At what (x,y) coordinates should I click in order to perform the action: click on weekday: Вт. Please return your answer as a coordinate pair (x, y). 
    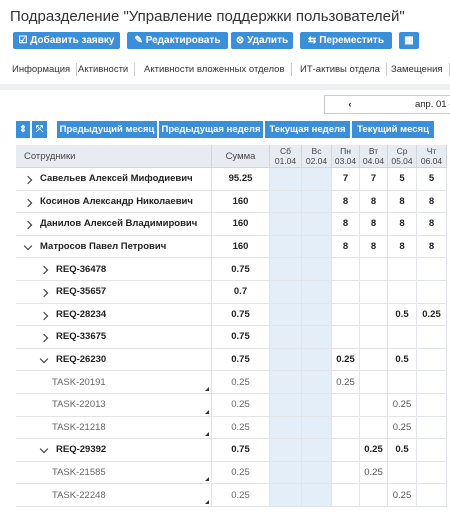
    Looking at the image, I should click on (373, 151).